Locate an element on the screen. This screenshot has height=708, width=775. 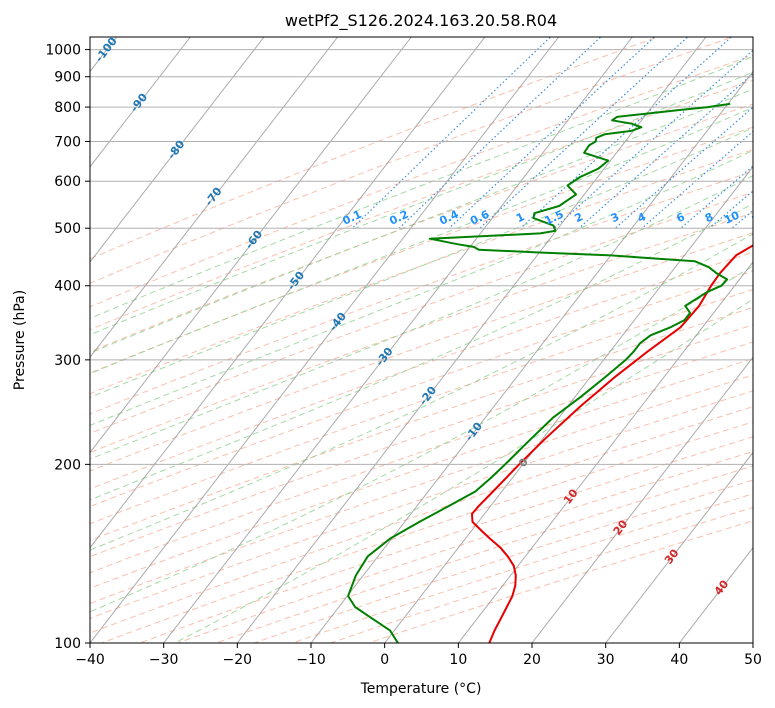
y-tick-label: 800 is located at coordinates (67, 108).